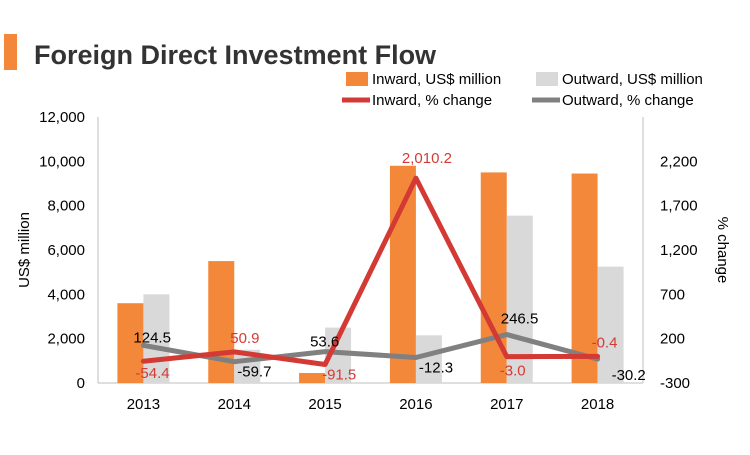 The image size is (750, 455). What do you see at coordinates (679, 206) in the screenshot?
I see `y2-tick-label: 1,700` at bounding box center [679, 206].